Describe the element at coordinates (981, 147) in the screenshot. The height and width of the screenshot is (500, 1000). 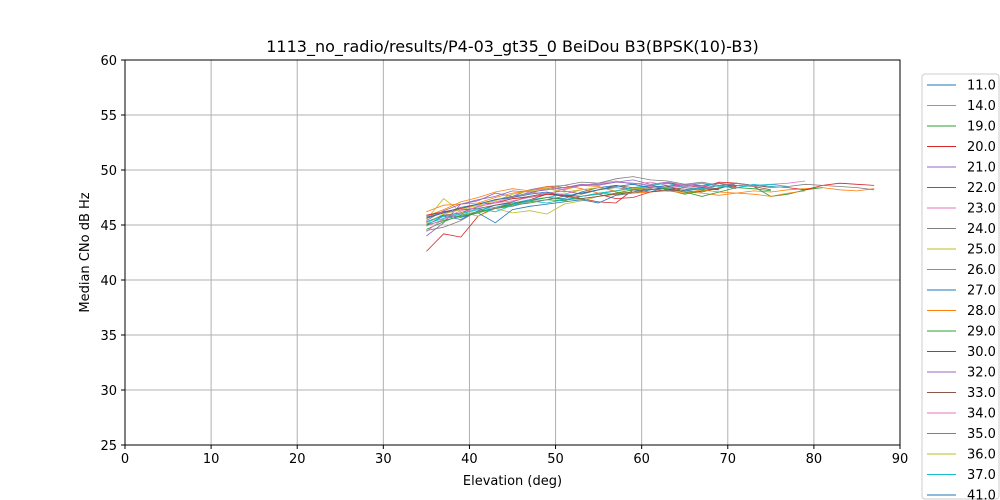
I see `legend-label: 20.0` at that location.